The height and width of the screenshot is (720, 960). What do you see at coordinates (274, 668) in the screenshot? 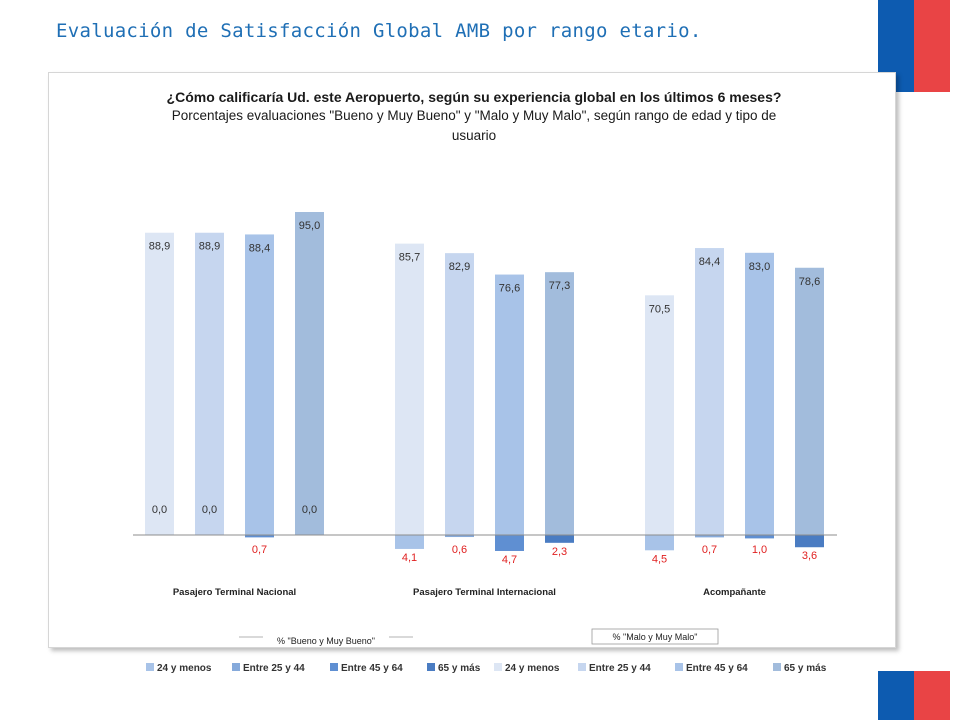
I see `legend-label-1: Entre 25 y 44` at bounding box center [274, 668].